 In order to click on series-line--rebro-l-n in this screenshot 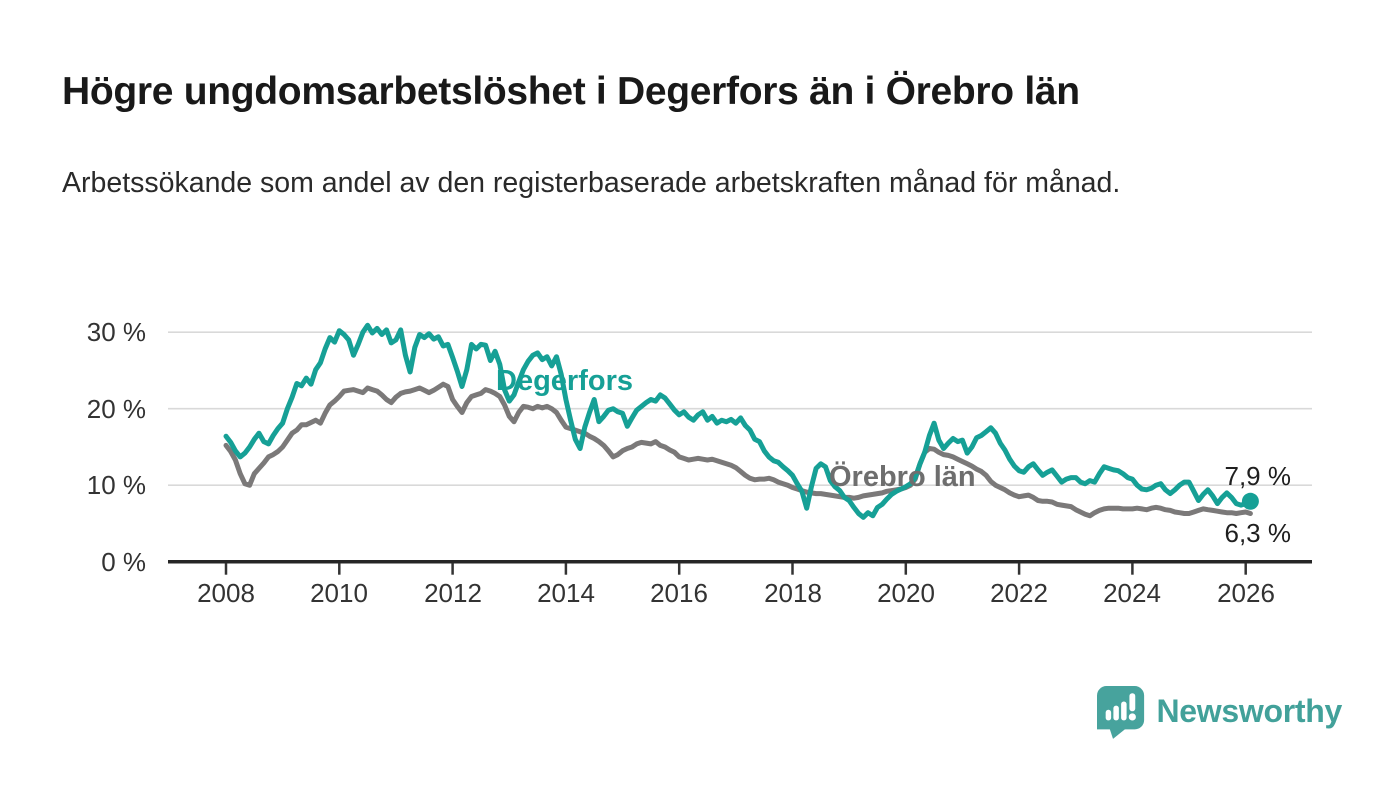, I will do `click(738, 450)`.